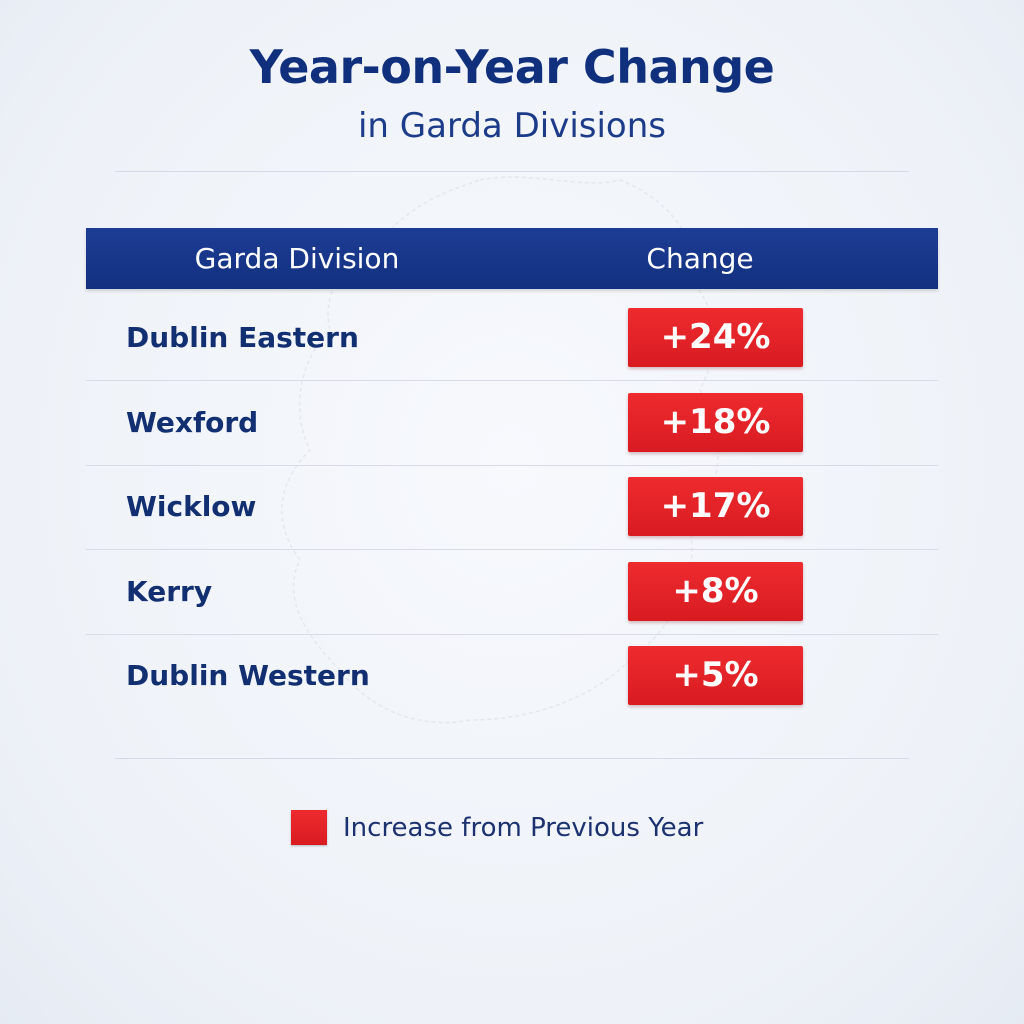 The width and height of the screenshot is (1024, 1024). What do you see at coordinates (715, 591) in the screenshot?
I see `change-badge: +8%` at bounding box center [715, 591].